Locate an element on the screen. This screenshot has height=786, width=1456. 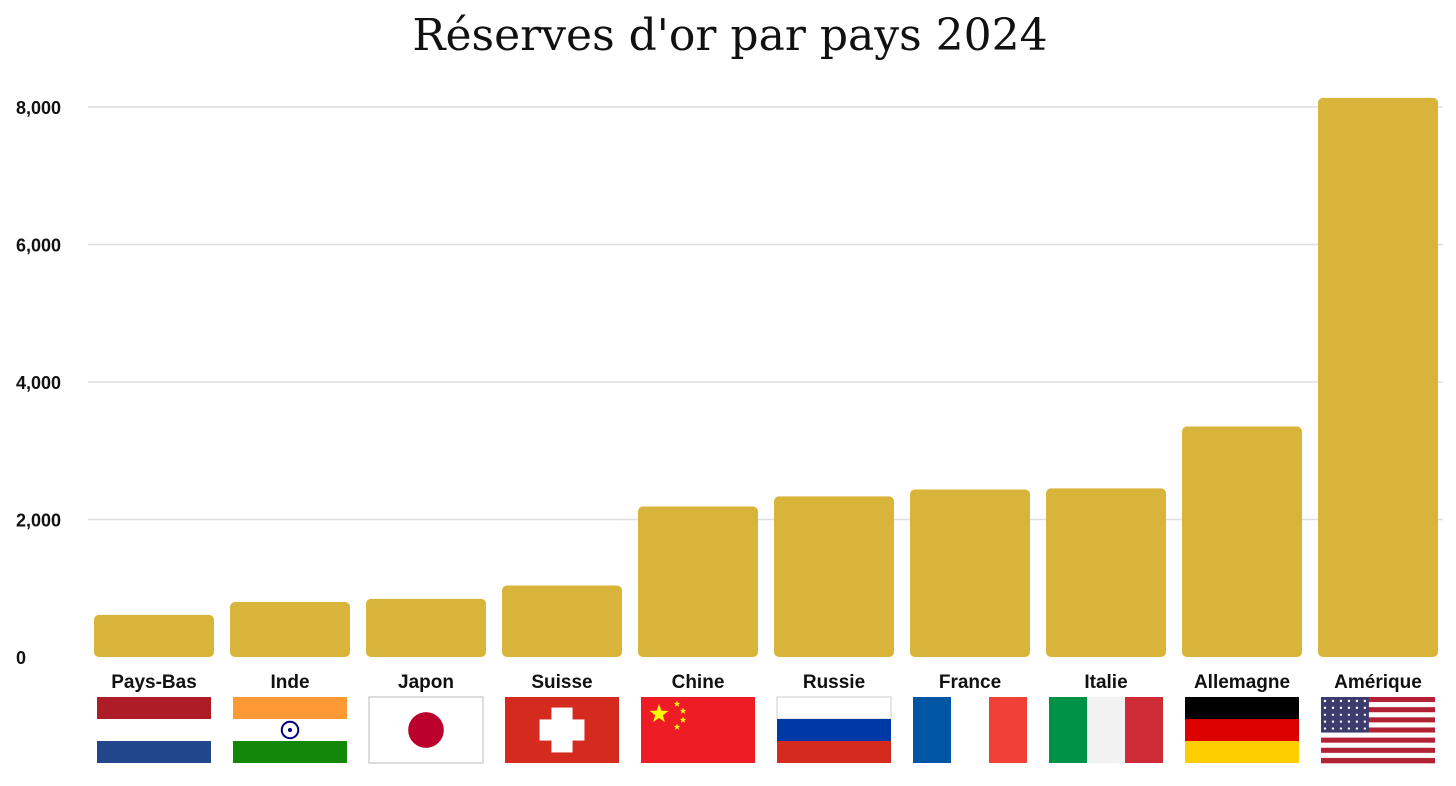
x-tick-label: Italie is located at coordinates (1105, 682).